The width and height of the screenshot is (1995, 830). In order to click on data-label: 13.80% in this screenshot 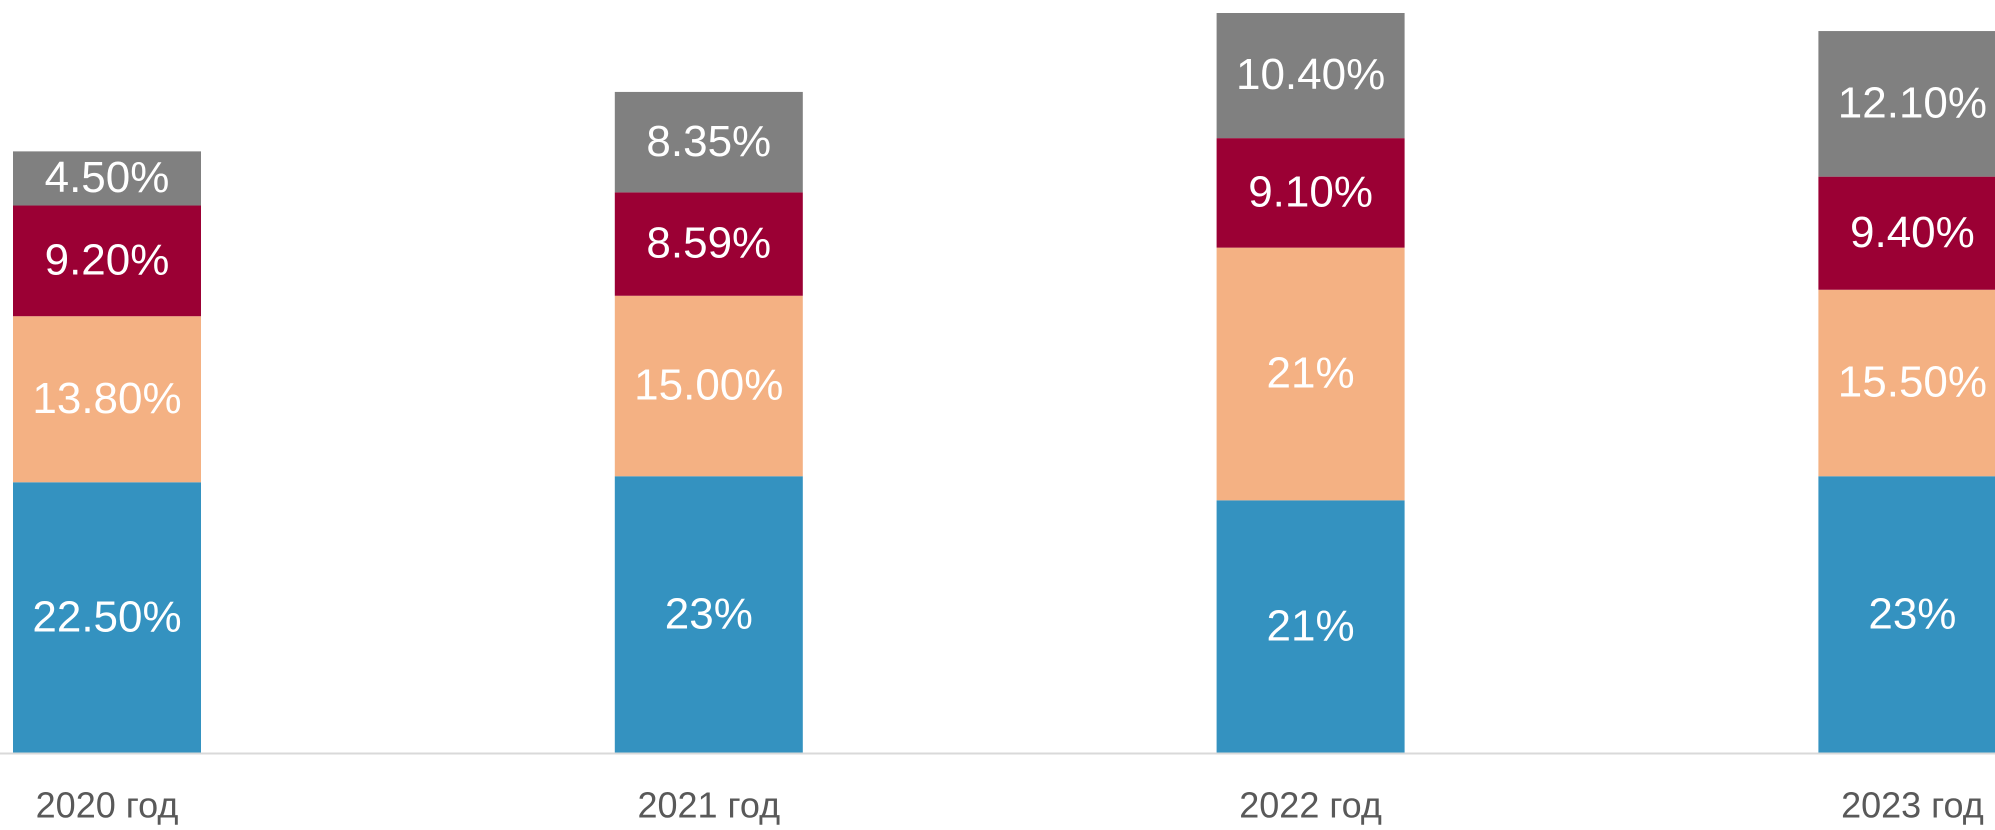, I will do `click(106, 398)`.